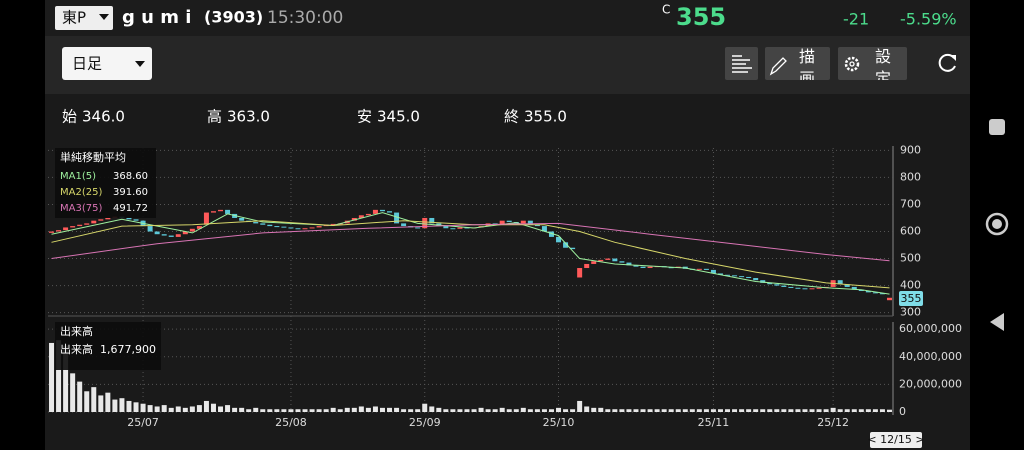 Image resolution: width=1024 pixels, height=450 pixels. I want to click on legend-name: MA3(75), so click(81, 208).